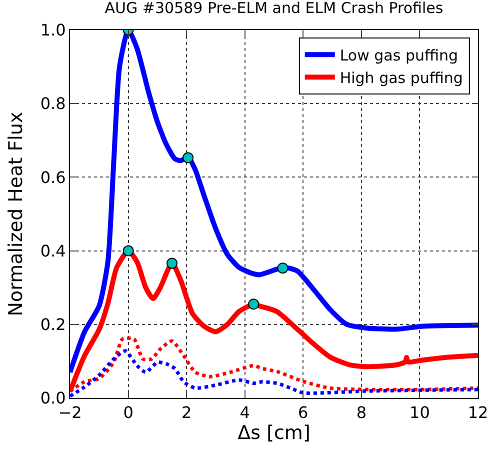  I want to click on x-tick-label: 4, so click(245, 412).